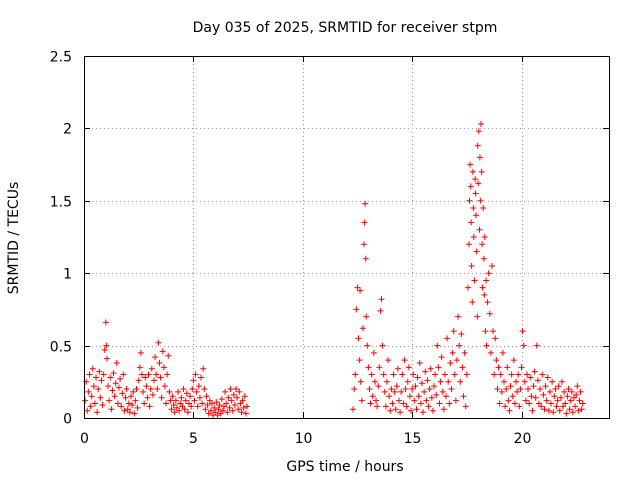 This screenshot has width=640, height=480. What do you see at coordinates (413, 439) in the screenshot?
I see `x-tick-label: 15` at bounding box center [413, 439].